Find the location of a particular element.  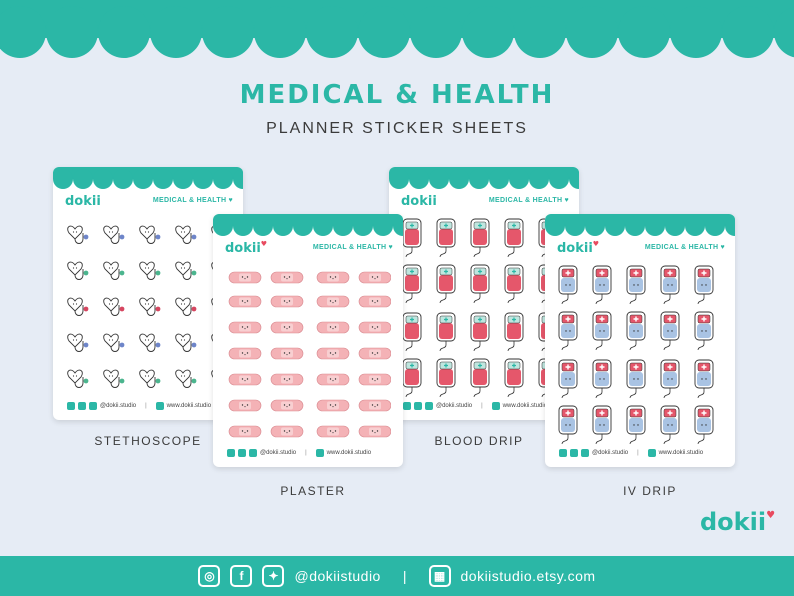

facebook-icon: f is located at coordinates (241, 576).